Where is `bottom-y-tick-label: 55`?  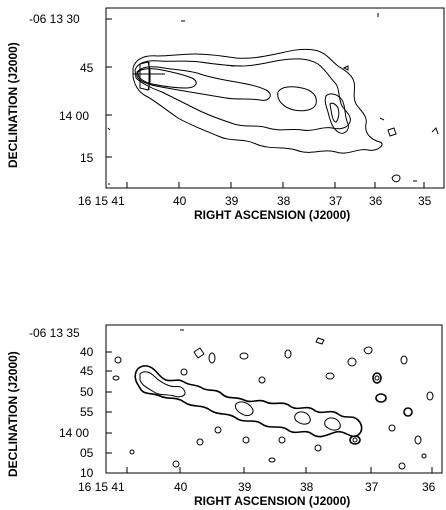 bottom-y-tick-label: 55 is located at coordinates (87, 412).